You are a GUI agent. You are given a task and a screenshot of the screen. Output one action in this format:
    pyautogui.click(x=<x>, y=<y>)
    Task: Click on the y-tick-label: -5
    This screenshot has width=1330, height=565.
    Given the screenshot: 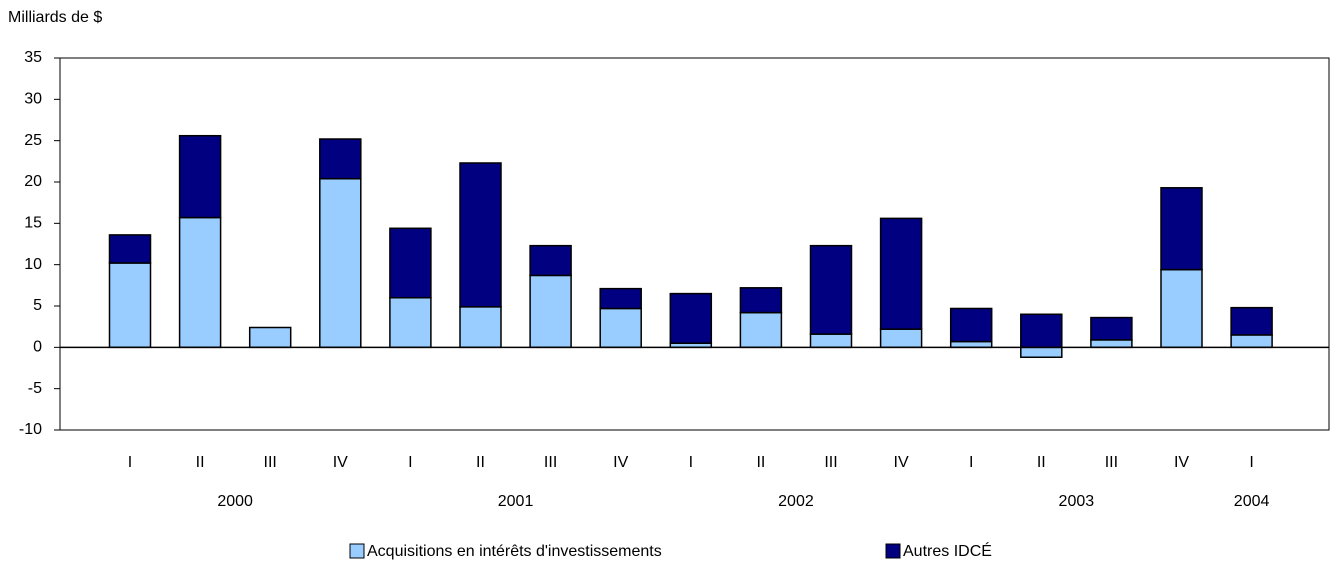 What is the action you would take?
    pyautogui.click(x=35, y=388)
    